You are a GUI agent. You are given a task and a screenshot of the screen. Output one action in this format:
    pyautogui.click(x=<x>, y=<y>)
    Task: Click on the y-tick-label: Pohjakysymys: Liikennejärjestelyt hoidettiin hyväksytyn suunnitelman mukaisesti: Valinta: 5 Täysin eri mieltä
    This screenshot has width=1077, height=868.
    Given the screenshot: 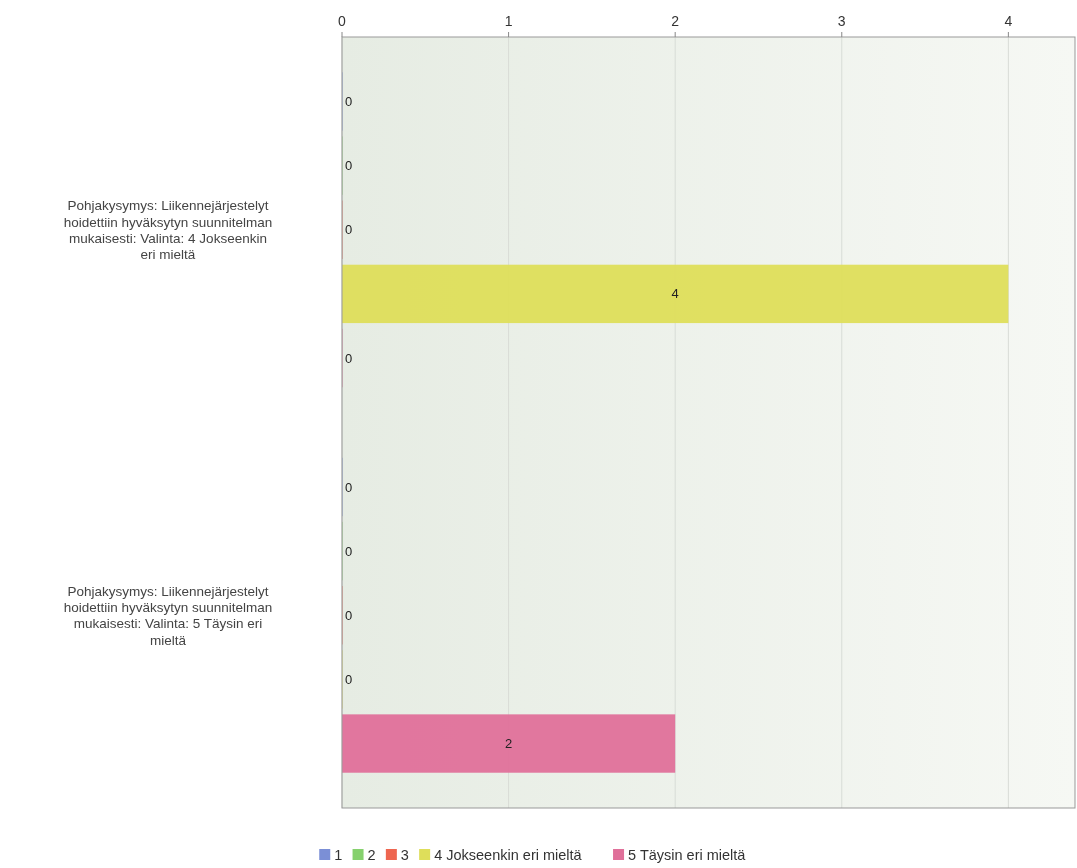 What is the action you would take?
    pyautogui.click(x=168, y=615)
    